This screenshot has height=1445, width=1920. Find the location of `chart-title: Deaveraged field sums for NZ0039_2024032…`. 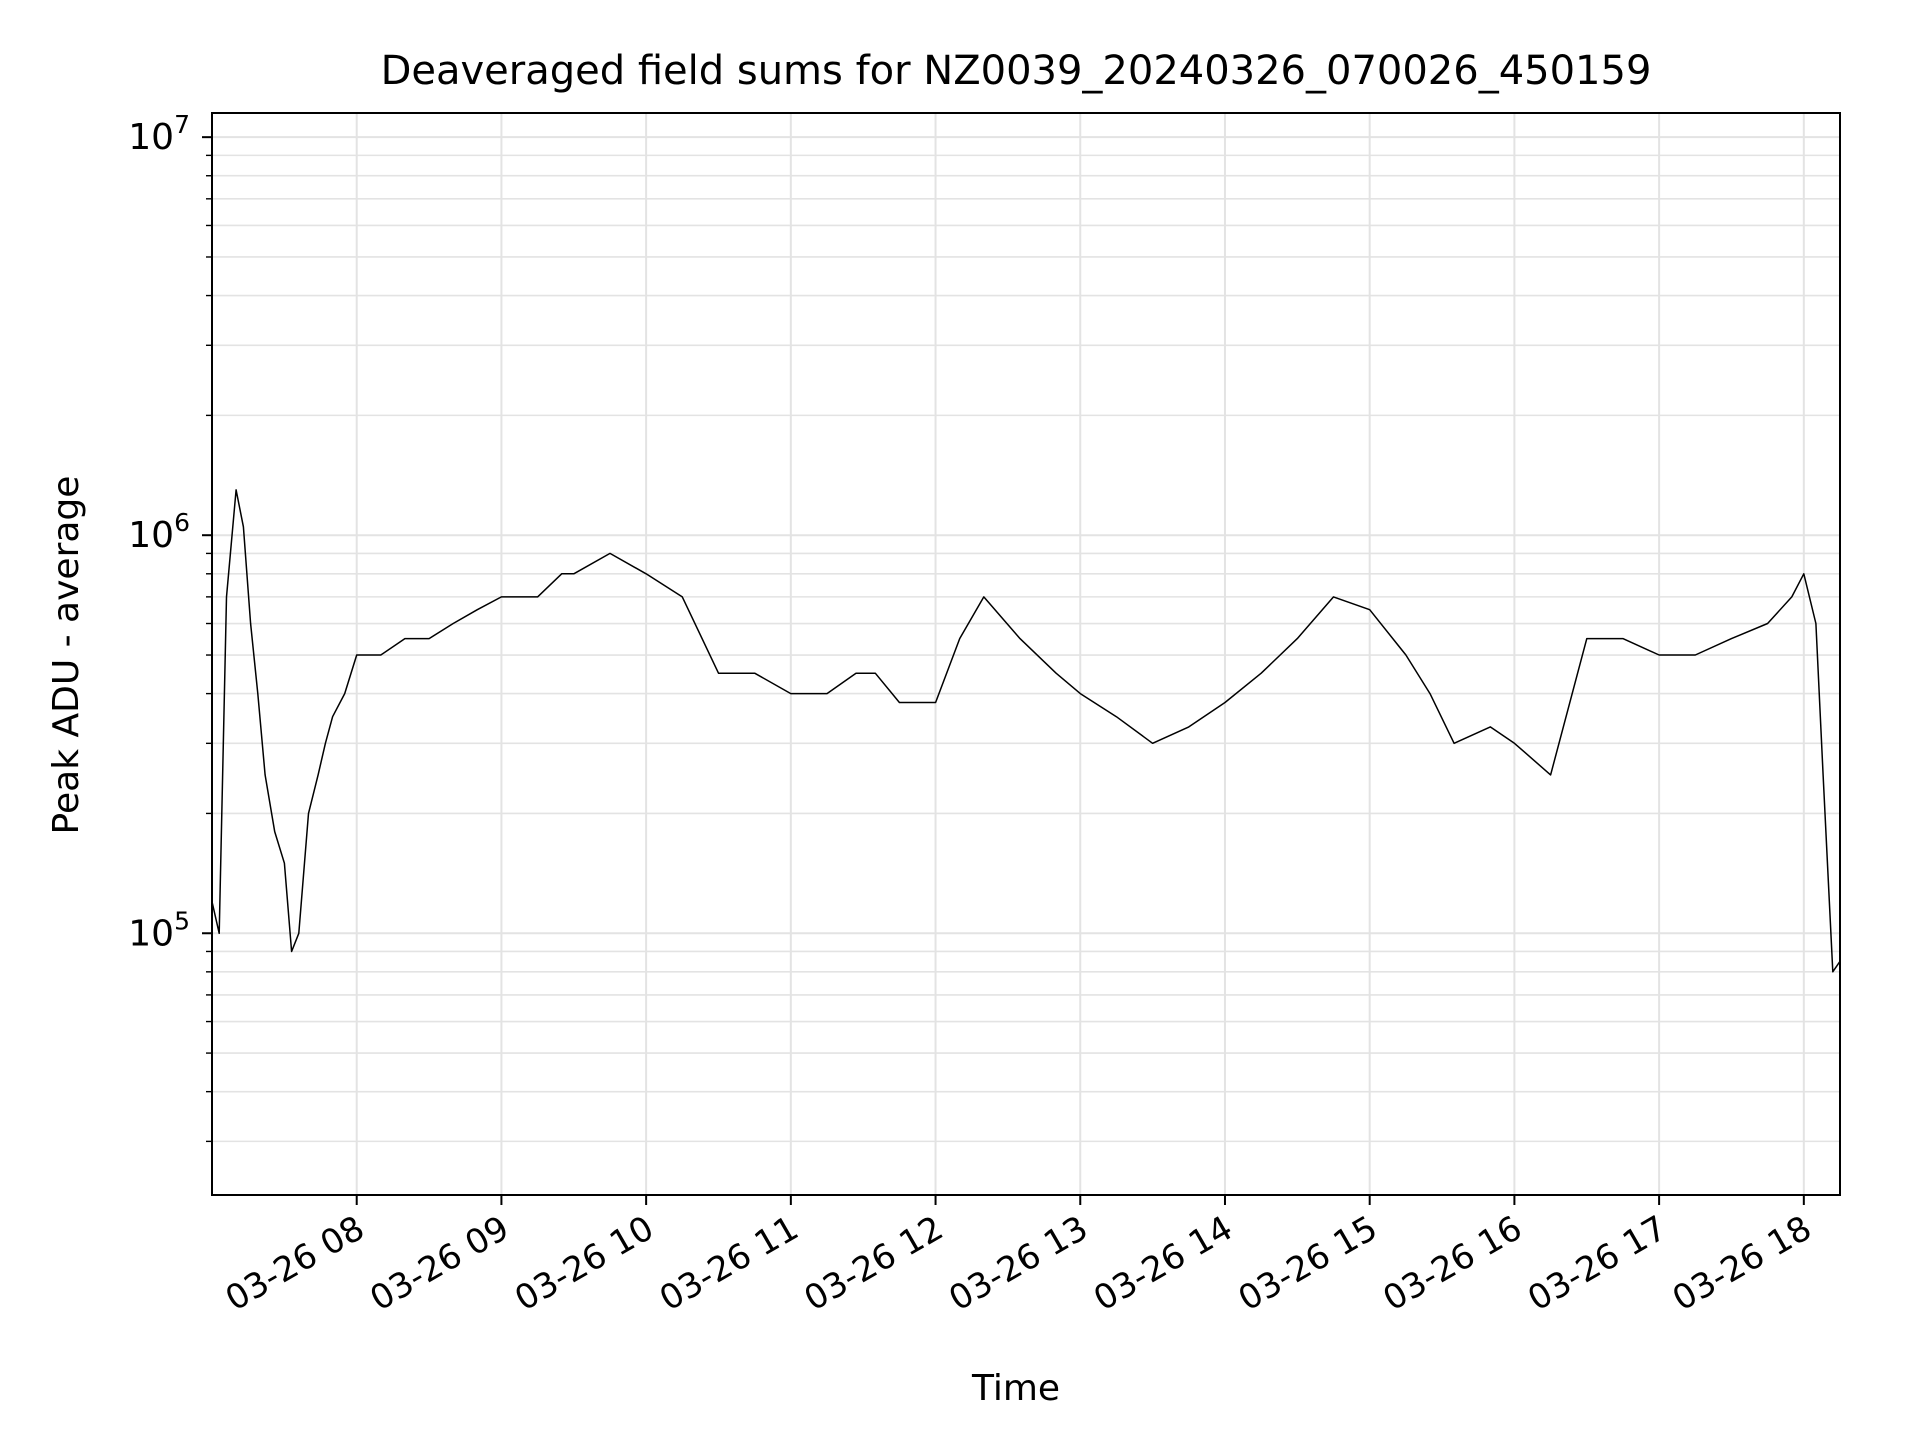

chart-title: Deaveraged field sums for NZ0039_2024032… is located at coordinates (1016, 71).